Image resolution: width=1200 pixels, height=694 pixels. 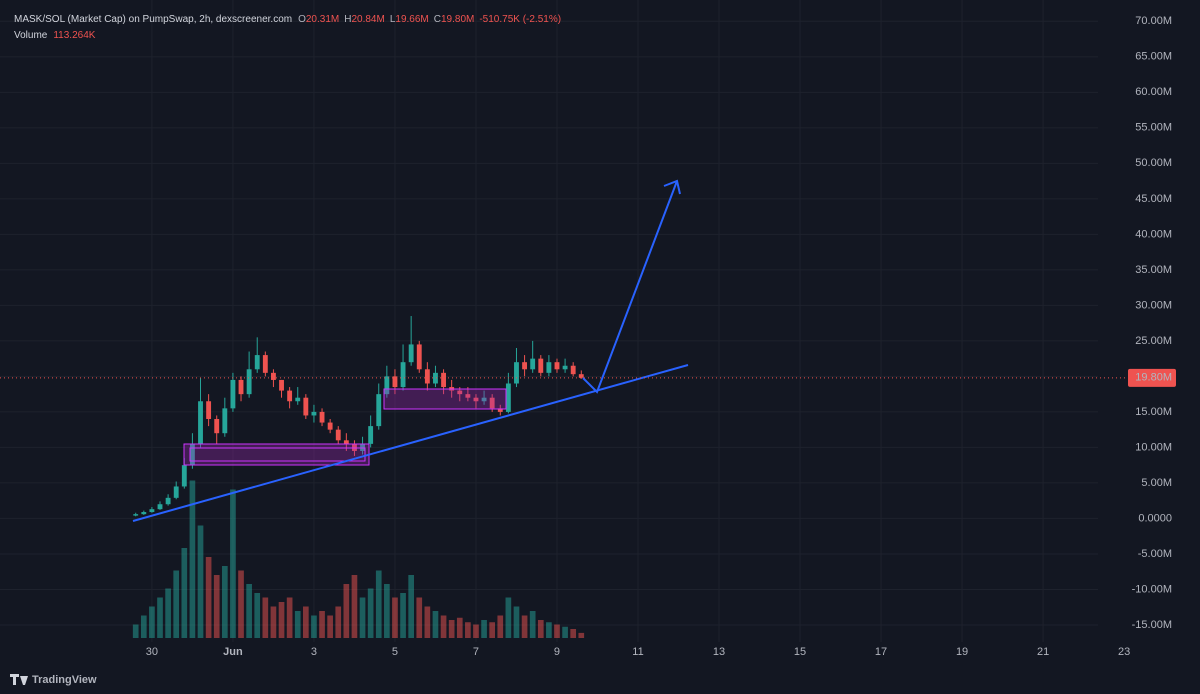 What do you see at coordinates (1153, 412) in the screenshot?
I see `y-tick-label: 15.00M` at bounding box center [1153, 412].